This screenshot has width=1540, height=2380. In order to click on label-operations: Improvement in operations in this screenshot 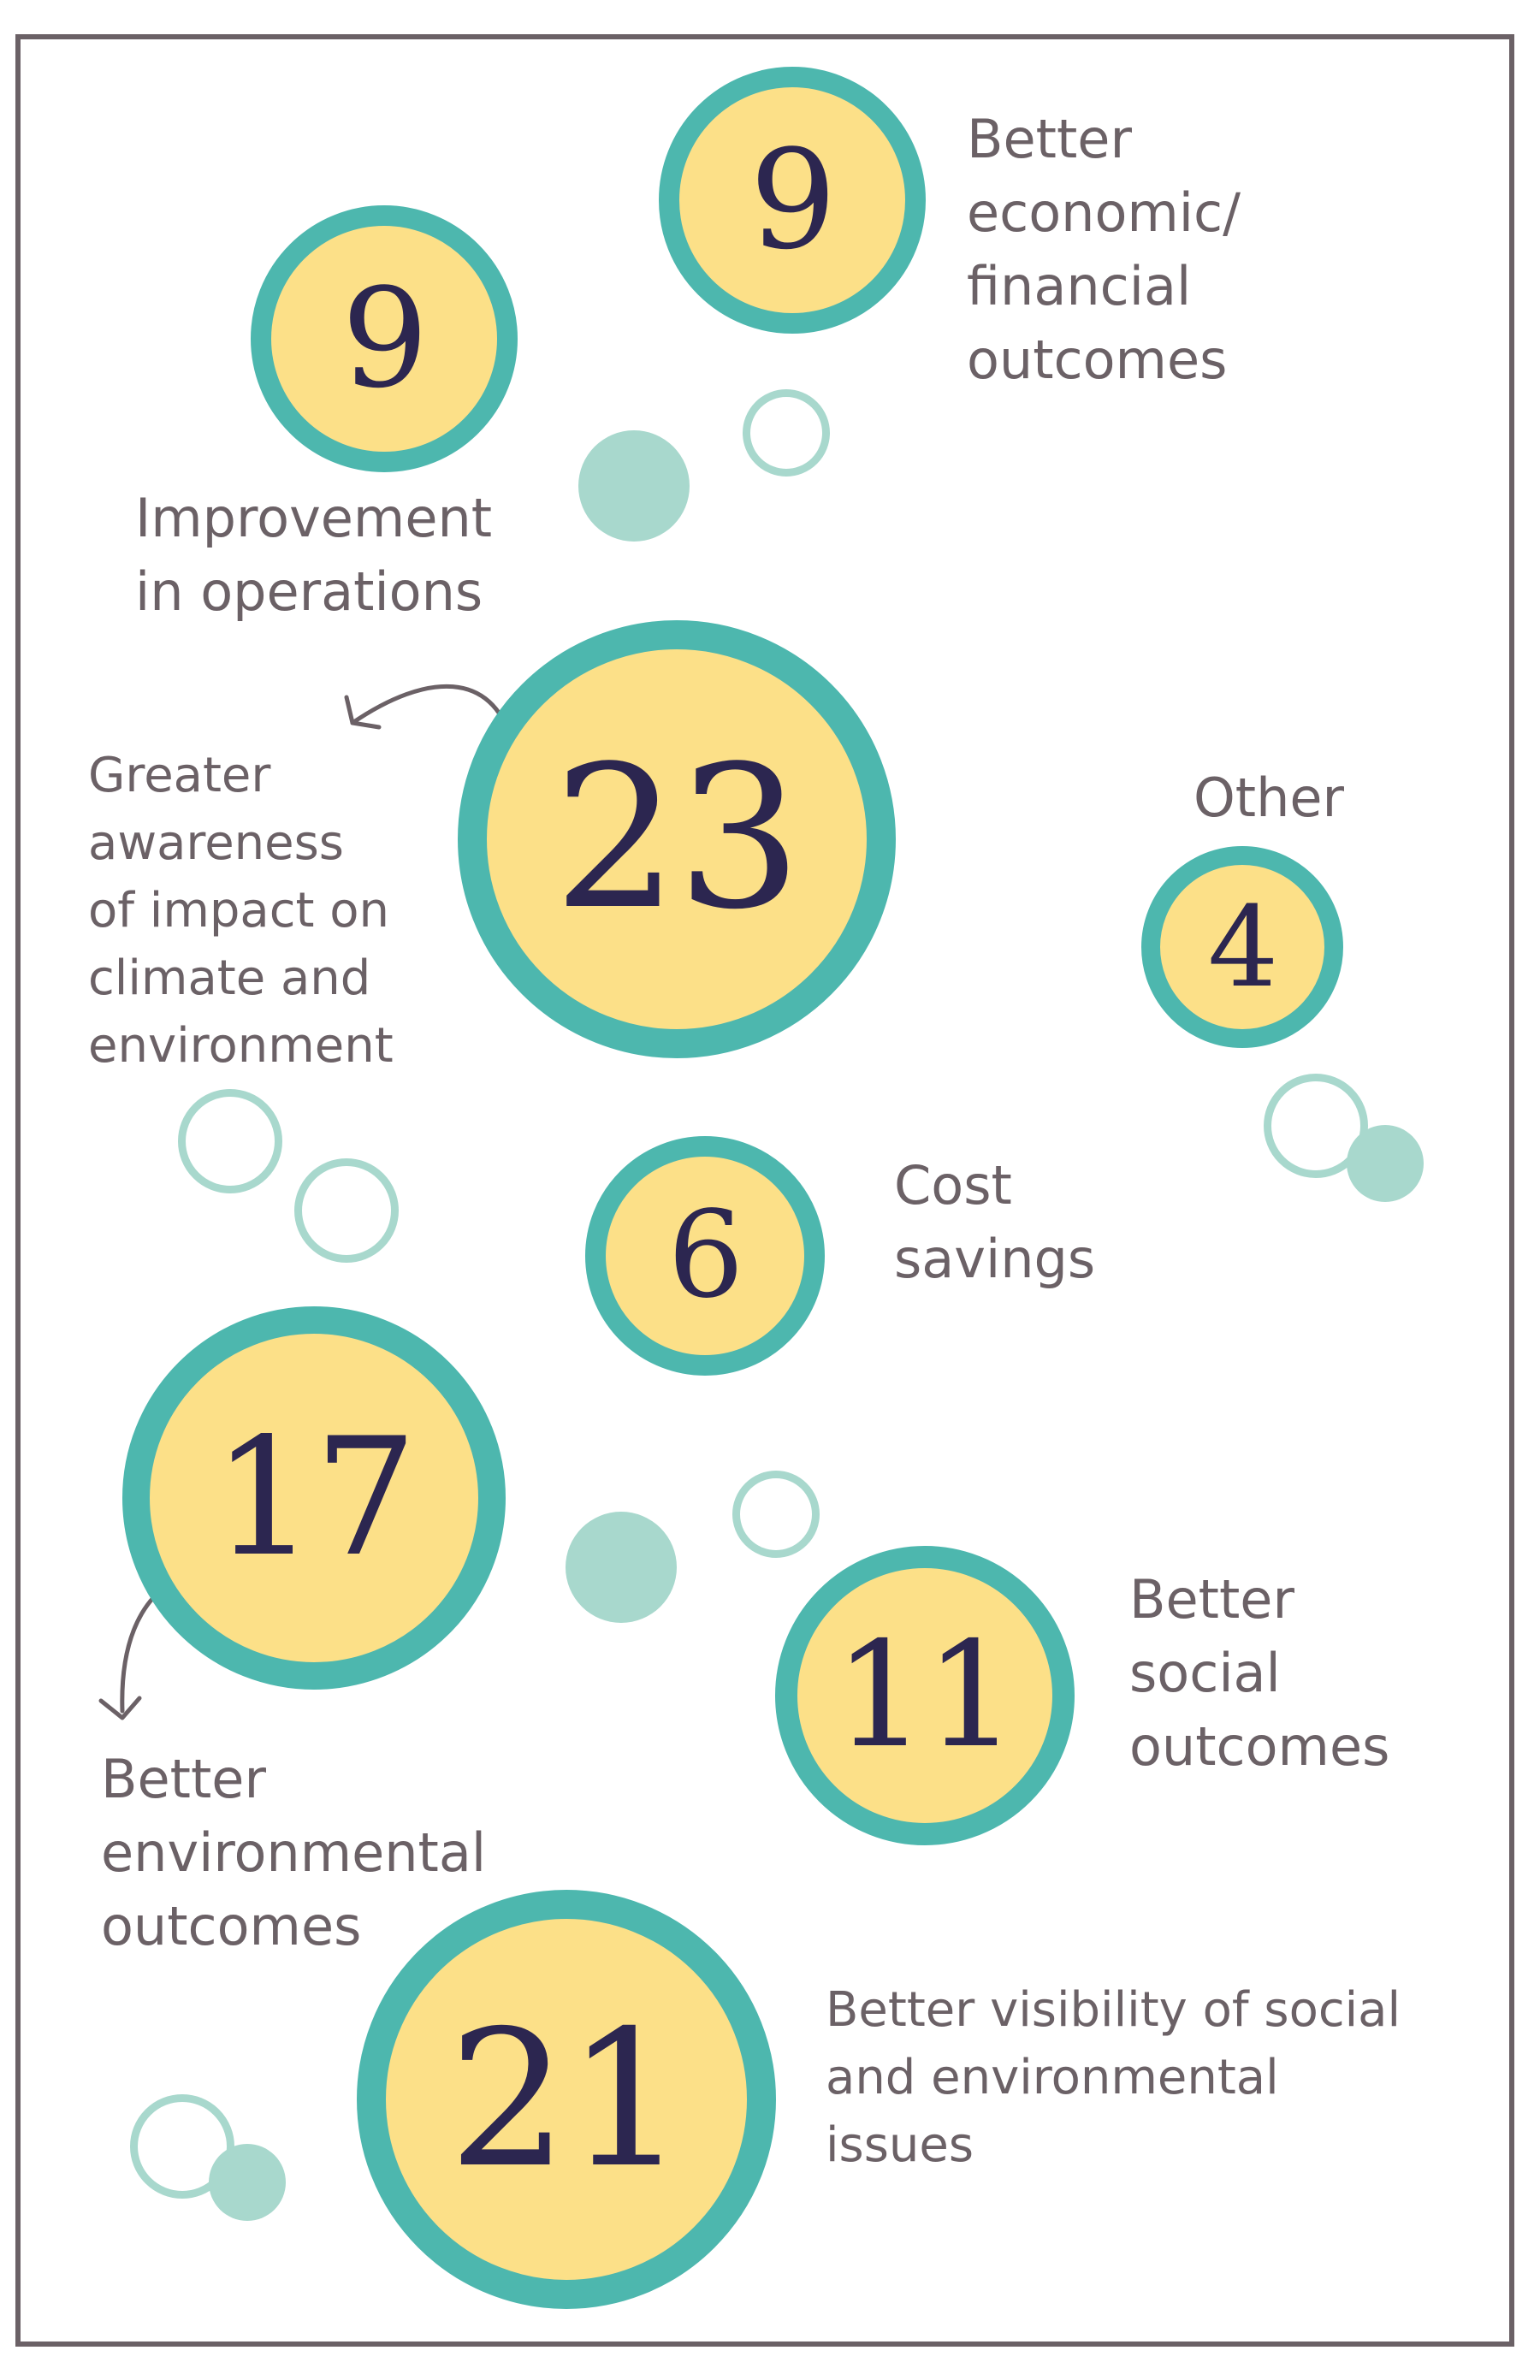, I will do `click(314, 555)`.